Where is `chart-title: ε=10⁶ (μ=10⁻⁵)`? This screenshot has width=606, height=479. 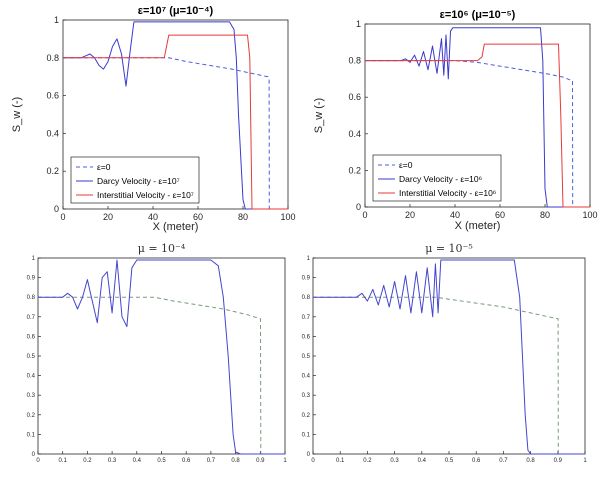
chart-title: ε=10⁶ (μ=10⁻⁵) is located at coordinates (478, 15).